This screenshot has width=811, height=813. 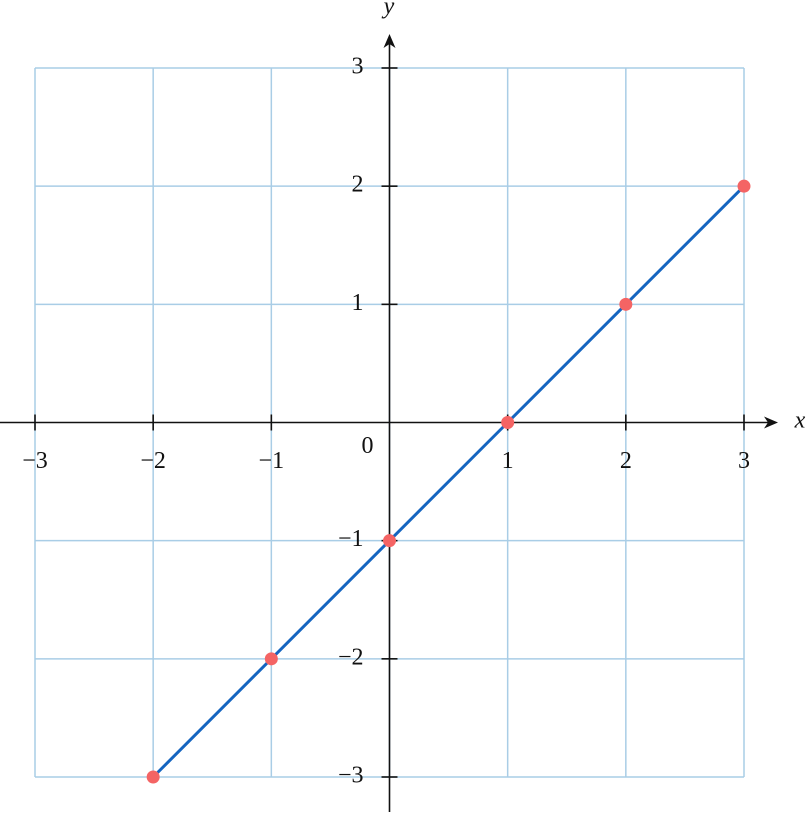 What do you see at coordinates (351, 776) in the screenshot?
I see `y-tick-label: −3` at bounding box center [351, 776].